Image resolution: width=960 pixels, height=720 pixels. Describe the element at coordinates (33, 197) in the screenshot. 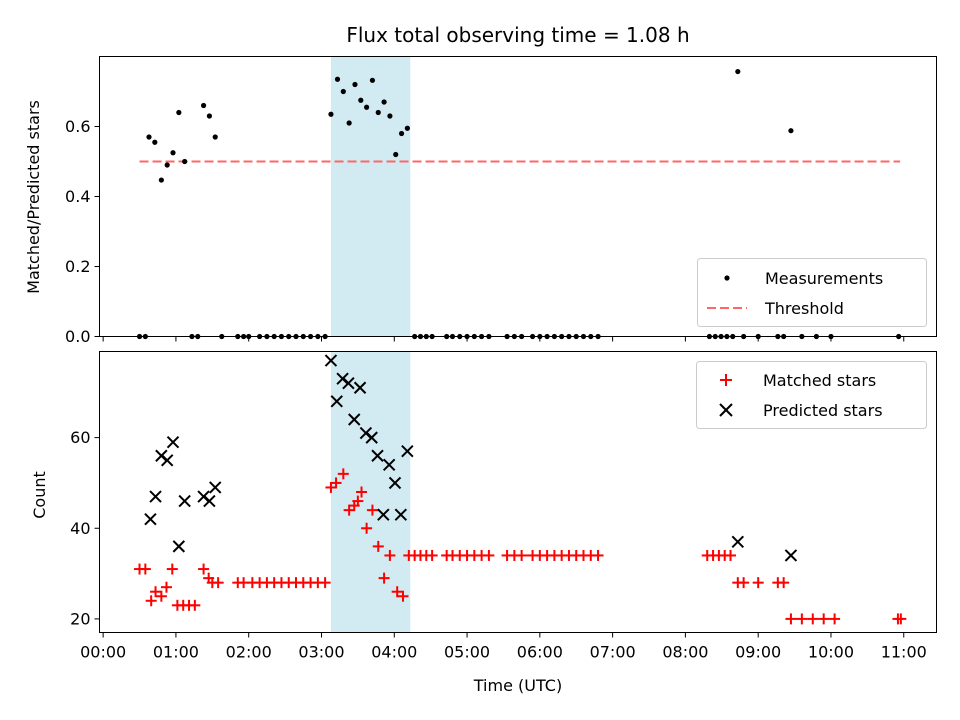

I see `top-y-axis-label: Matched/Predicted stars` at that location.